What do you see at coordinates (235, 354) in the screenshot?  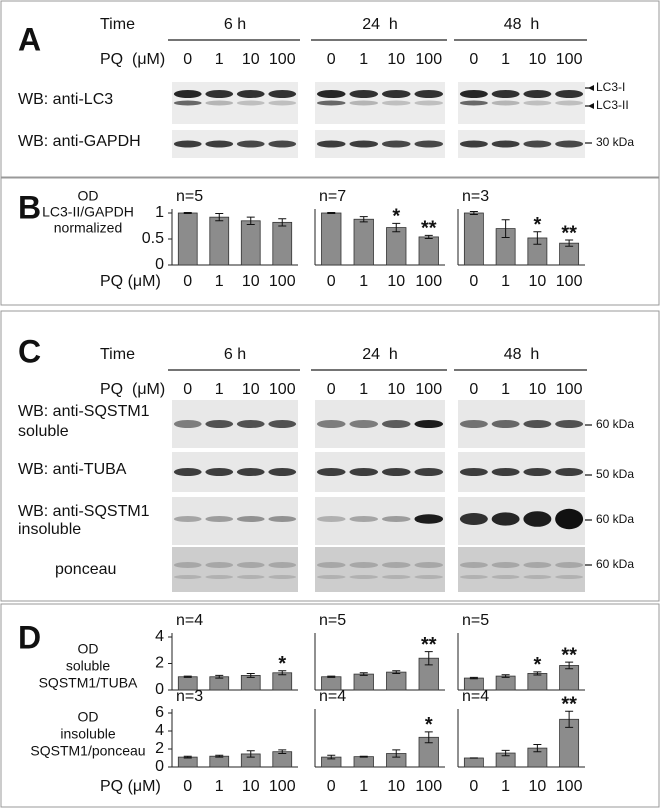 I see `time-point: 6 h` at bounding box center [235, 354].